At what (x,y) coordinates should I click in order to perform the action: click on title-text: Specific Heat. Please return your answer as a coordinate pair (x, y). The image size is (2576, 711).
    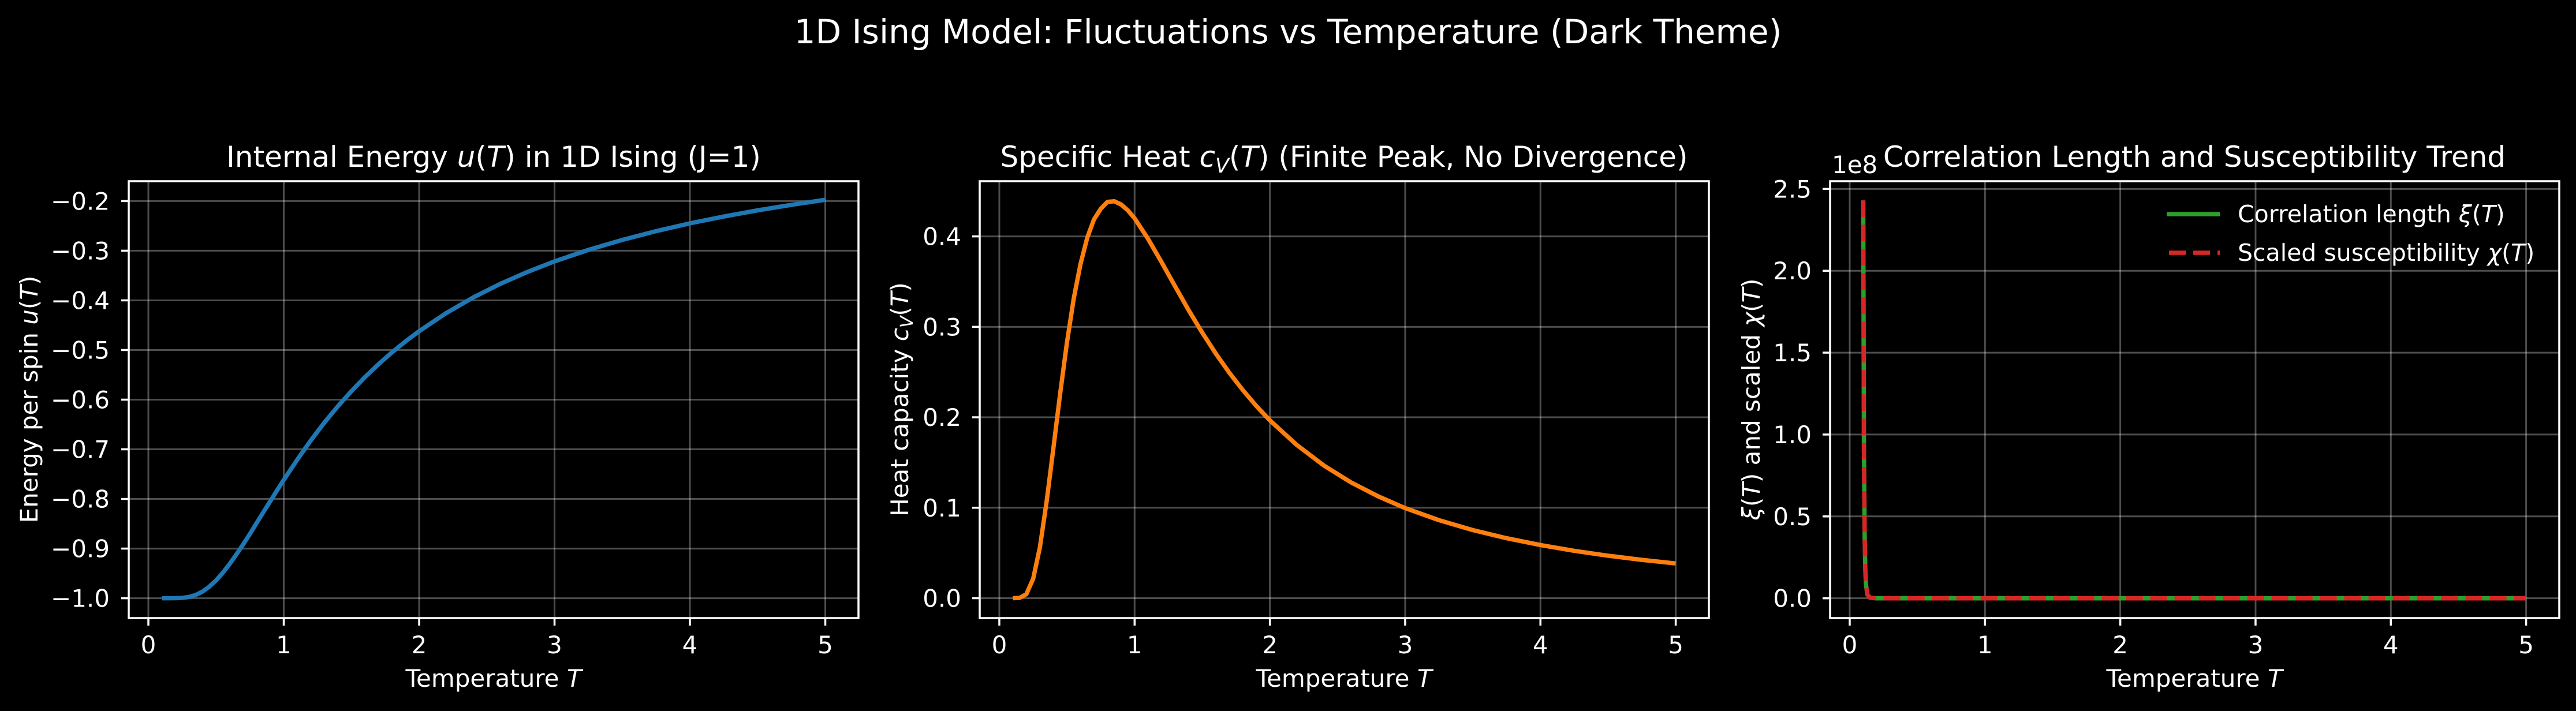
    Looking at the image, I should click on (1099, 157).